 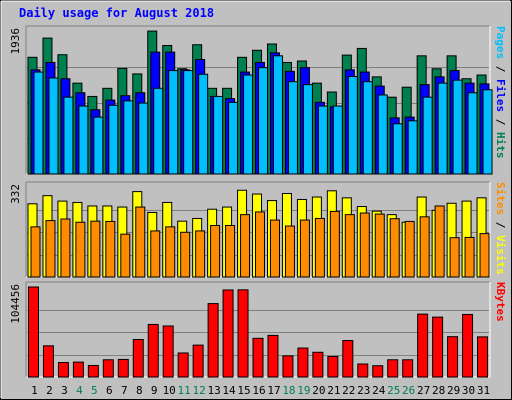 What do you see at coordinates (500, 302) in the screenshot?
I see `legend-entry: KBytes` at bounding box center [500, 302].